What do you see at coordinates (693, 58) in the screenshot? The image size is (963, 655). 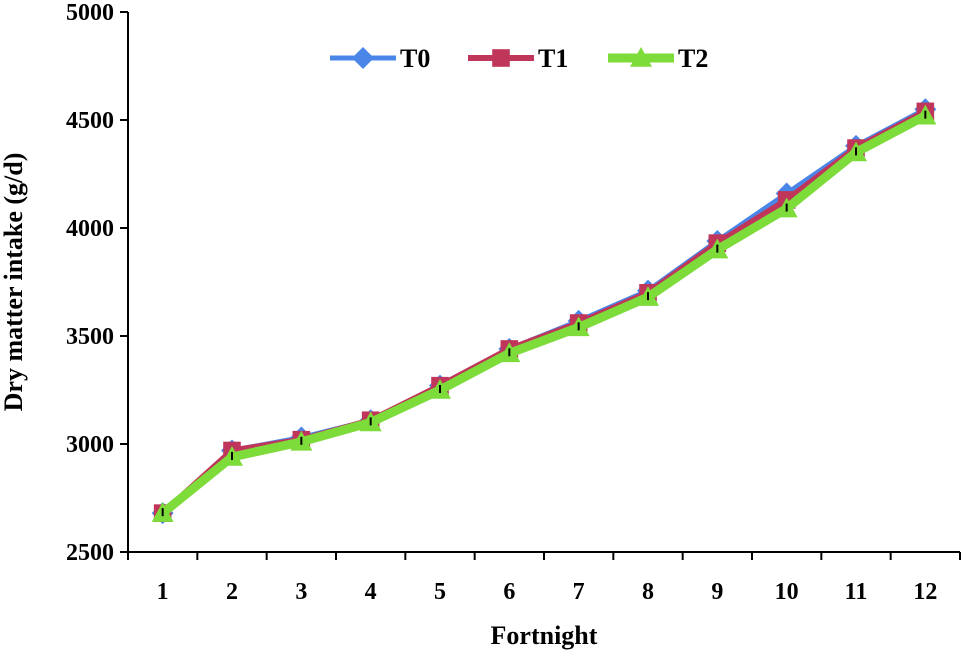 I see `legend-label: T2` at bounding box center [693, 58].